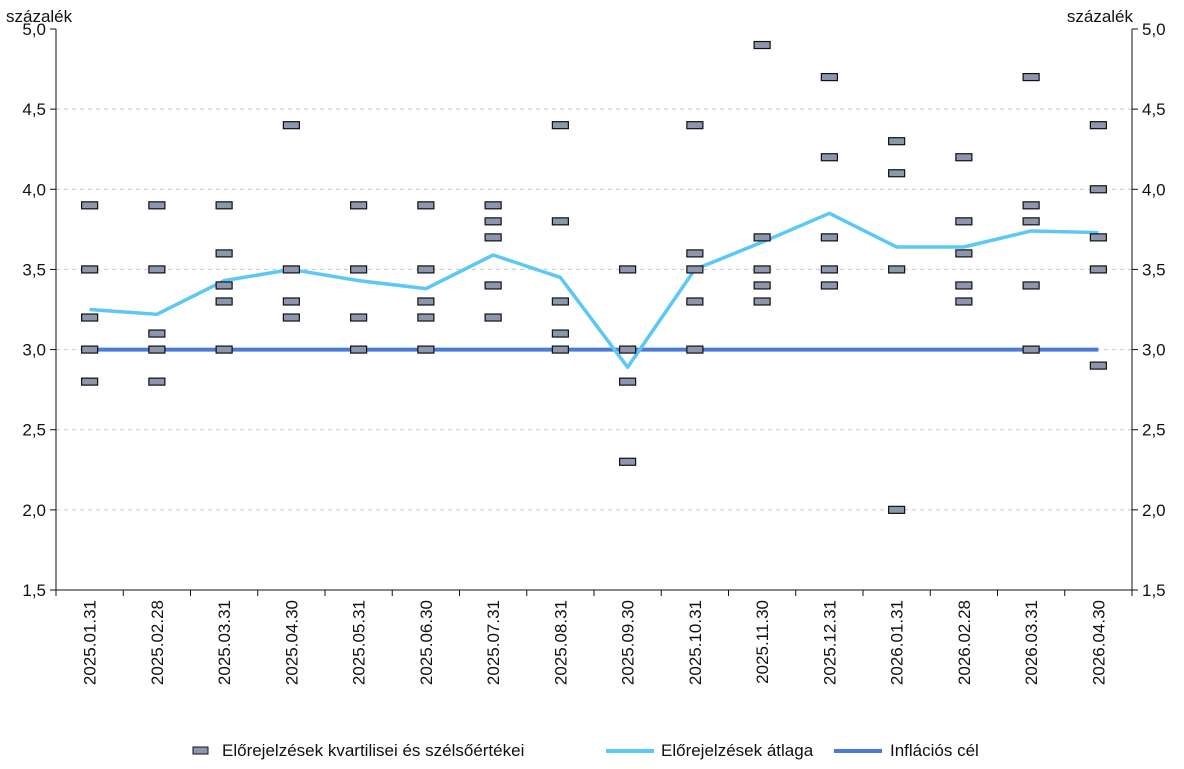 This screenshot has height=769, width=1184. Describe the element at coordinates (1154, 29) in the screenshot. I see `y-tick-label-right: 5,0` at that location.